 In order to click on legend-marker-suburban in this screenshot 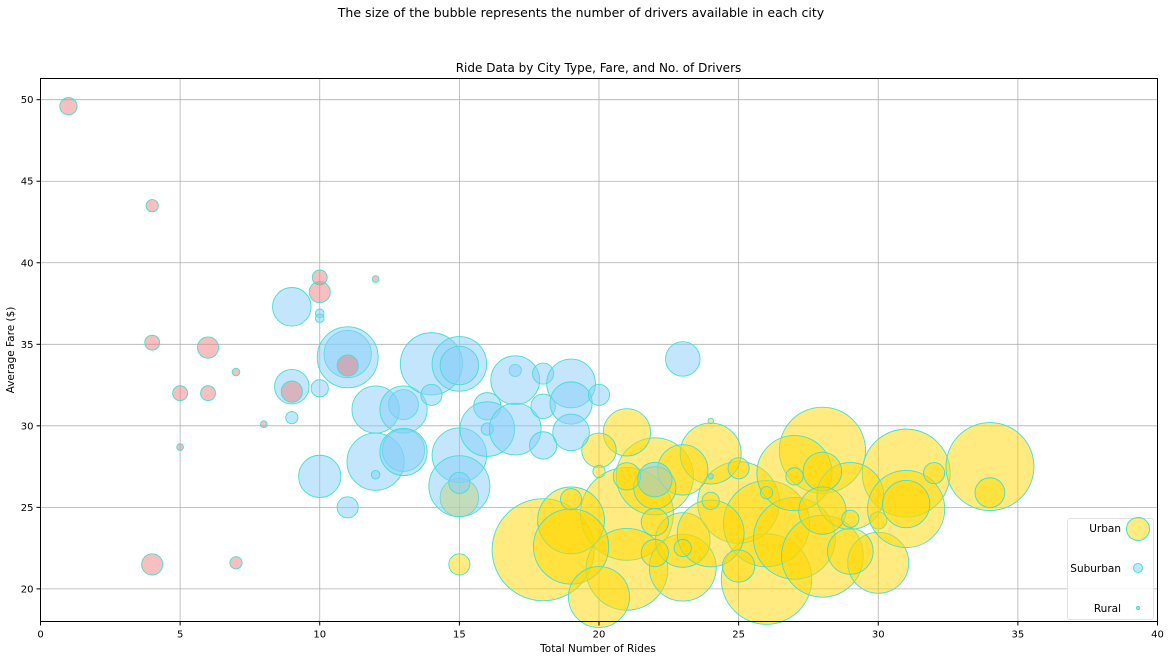, I will do `click(1138, 568)`.